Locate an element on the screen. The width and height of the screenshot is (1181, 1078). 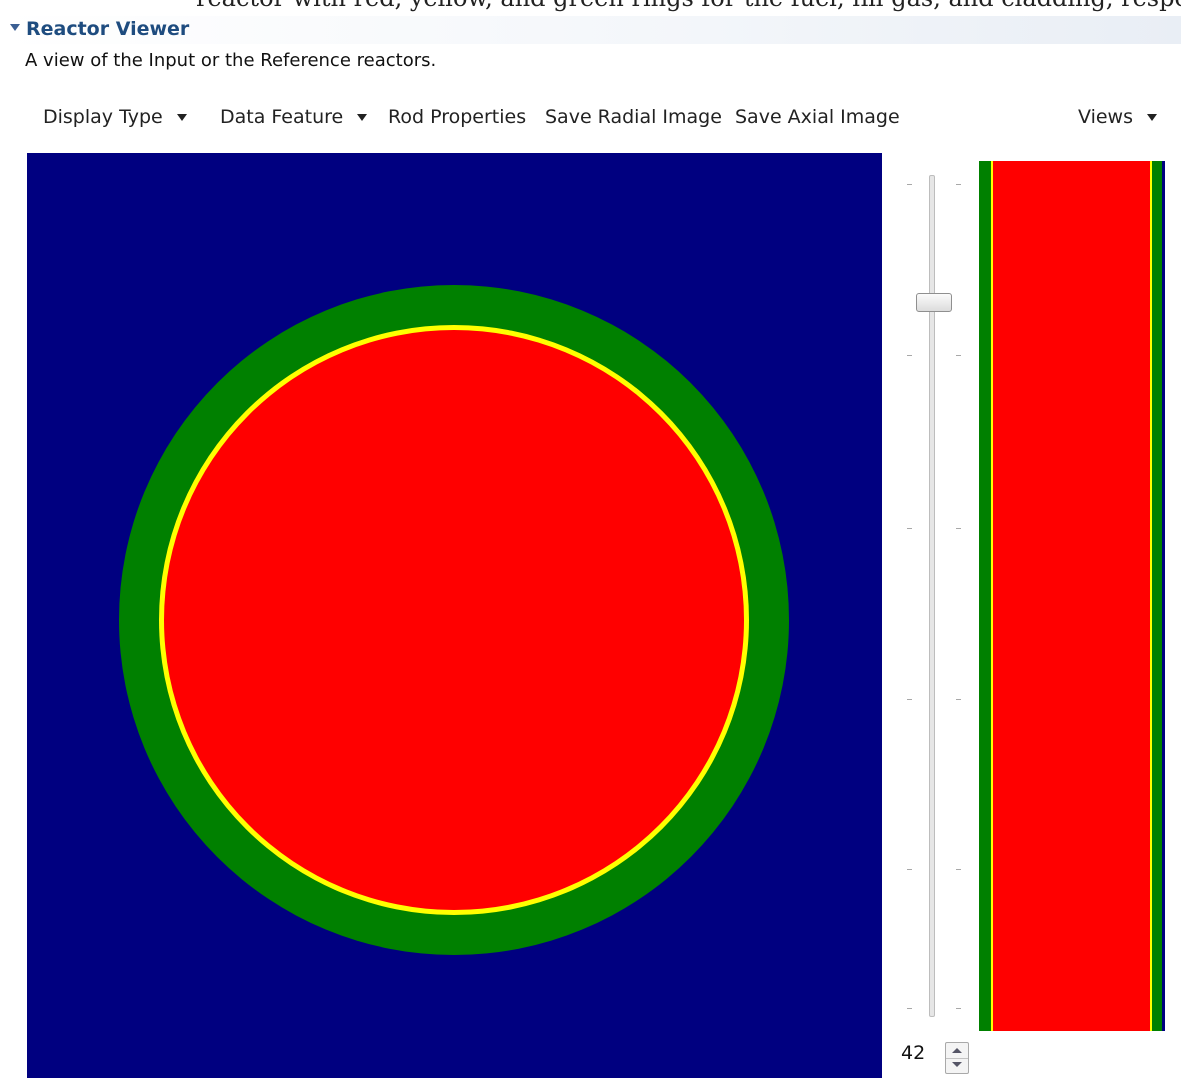
axial-view is located at coordinates (1072, 596).